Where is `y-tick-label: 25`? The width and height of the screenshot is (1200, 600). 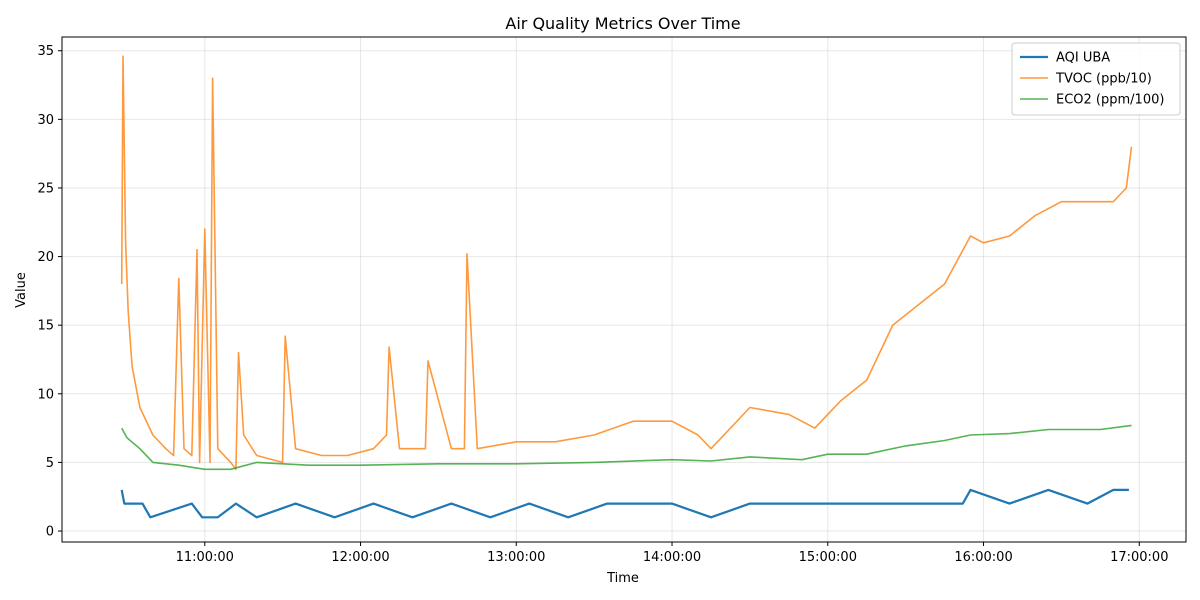
y-tick-label: 25 is located at coordinates (45, 188).